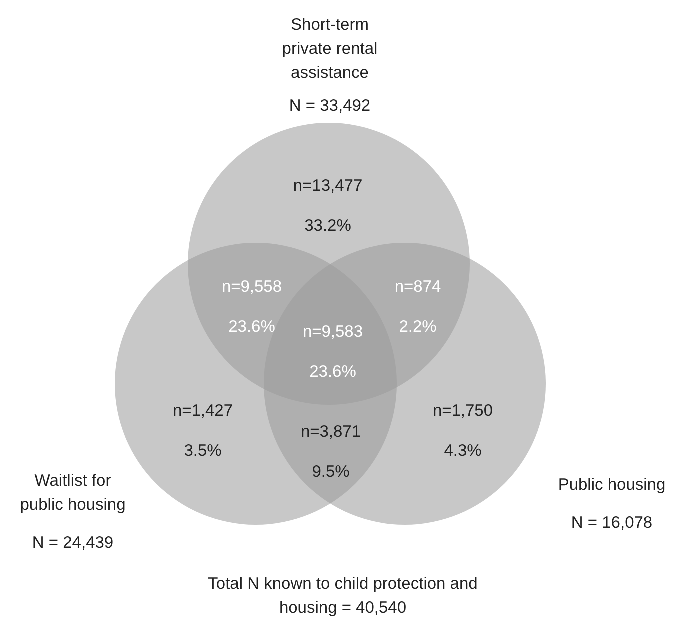 Image resolution: width=684 pixels, height=619 pixels. Describe the element at coordinates (203, 451) in the screenshot. I see `text: 3.5%` at that location.